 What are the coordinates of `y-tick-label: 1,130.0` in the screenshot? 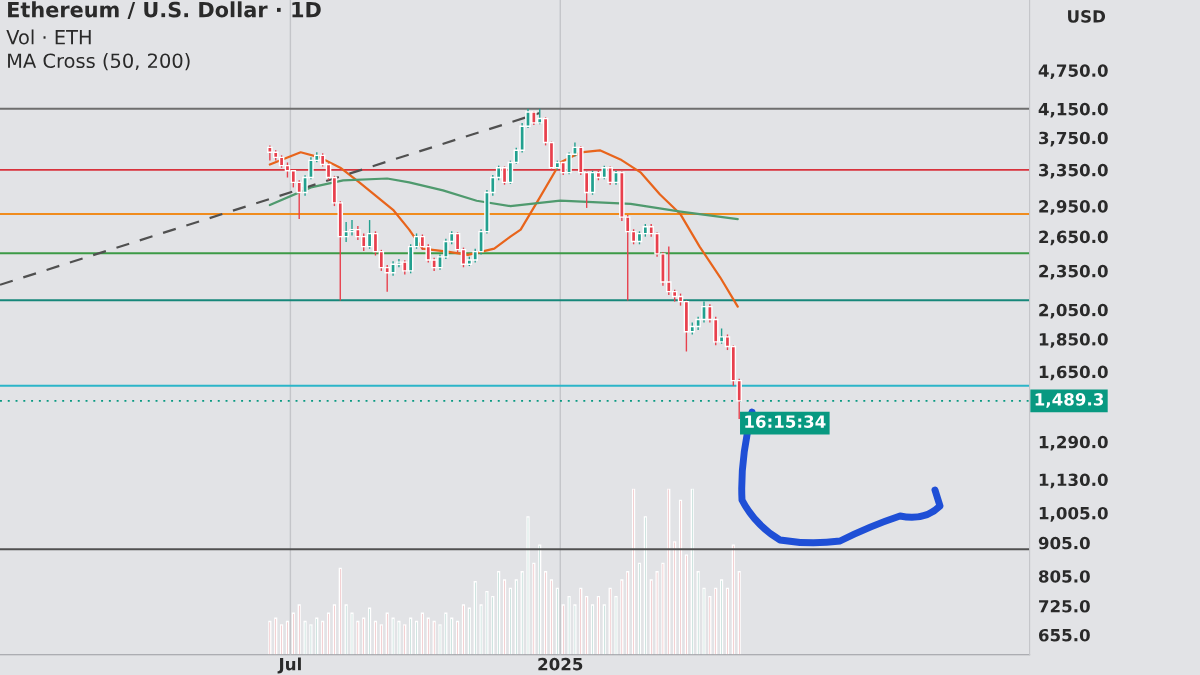 It's located at (1073, 481).